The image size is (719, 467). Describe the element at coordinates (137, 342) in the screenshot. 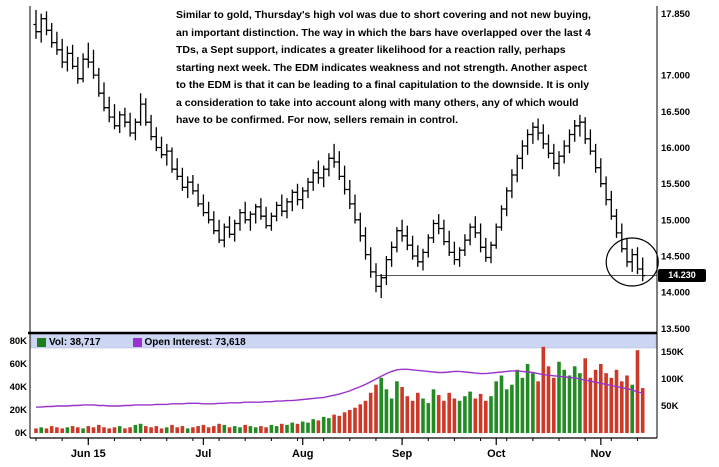

I see `open-interest-swatch-icon` at that location.